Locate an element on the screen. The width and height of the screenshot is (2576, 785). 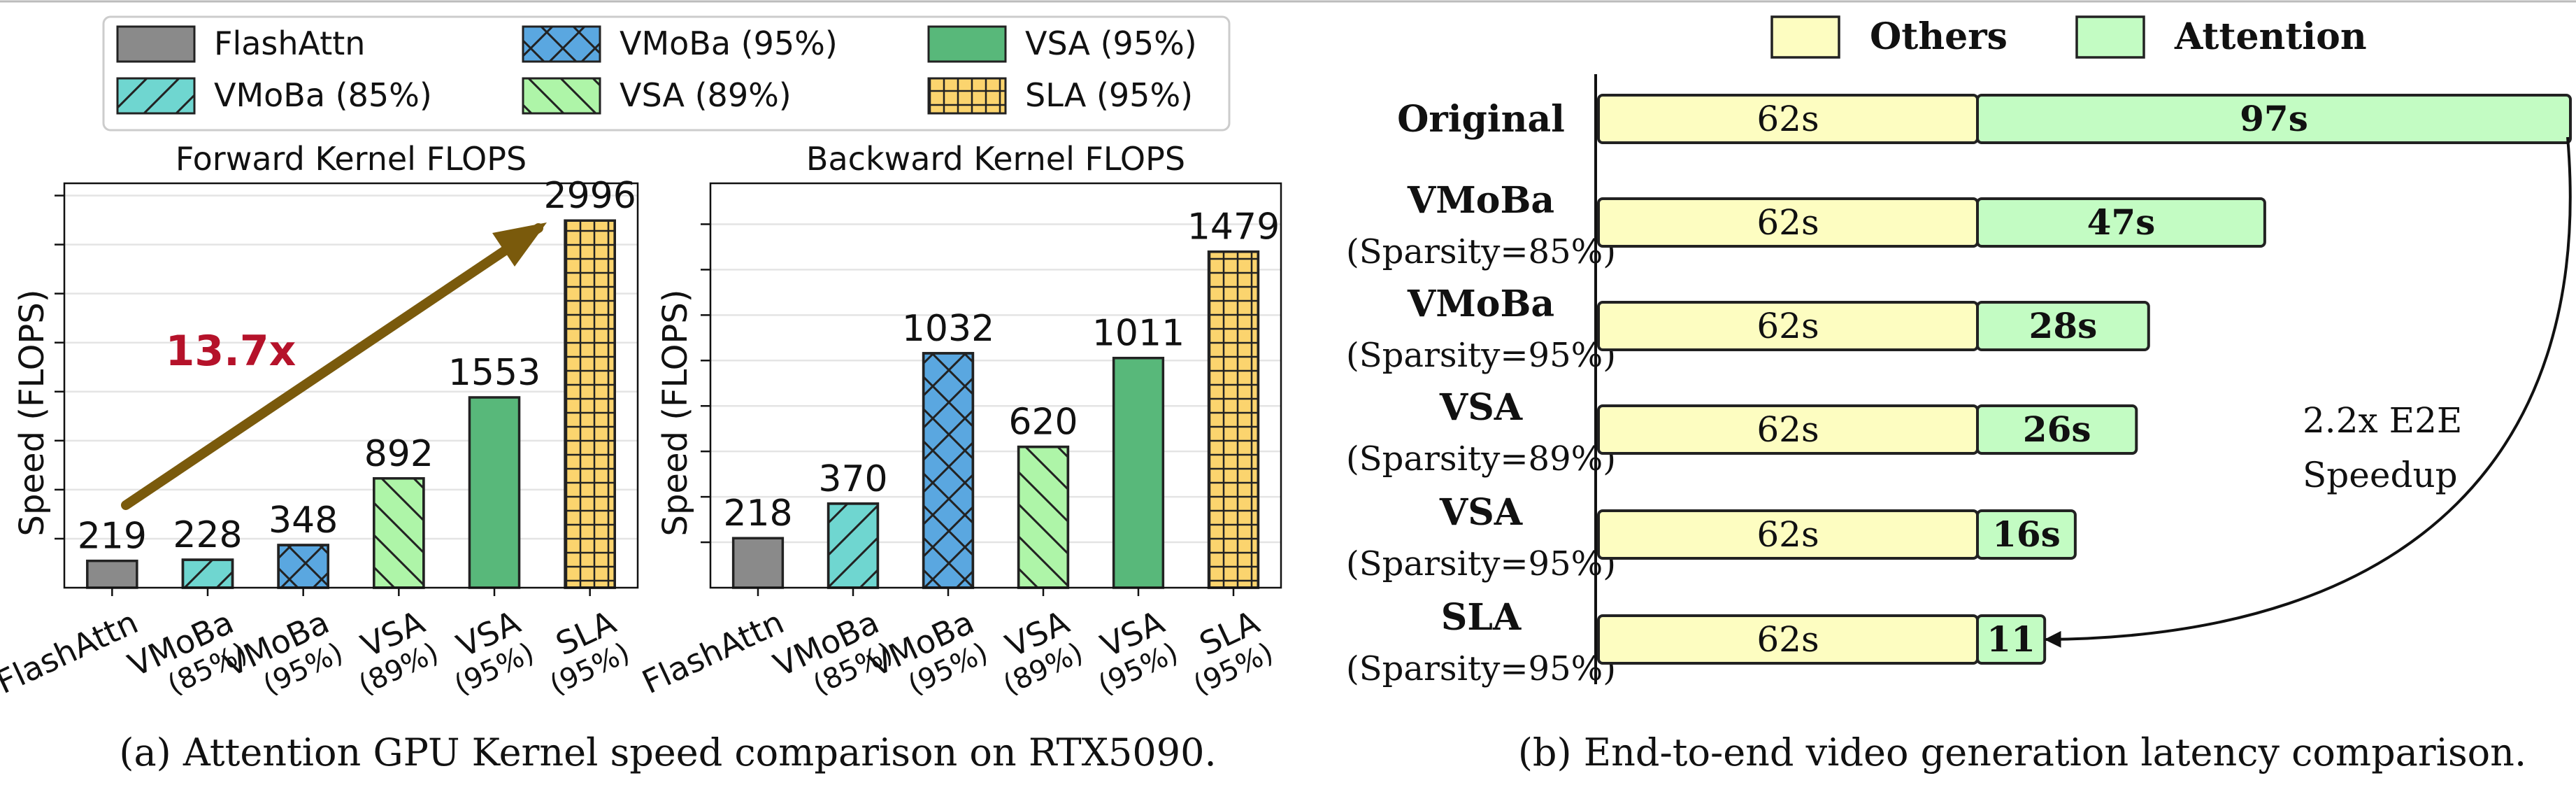
legend-label-others: Others is located at coordinates (1939, 36).